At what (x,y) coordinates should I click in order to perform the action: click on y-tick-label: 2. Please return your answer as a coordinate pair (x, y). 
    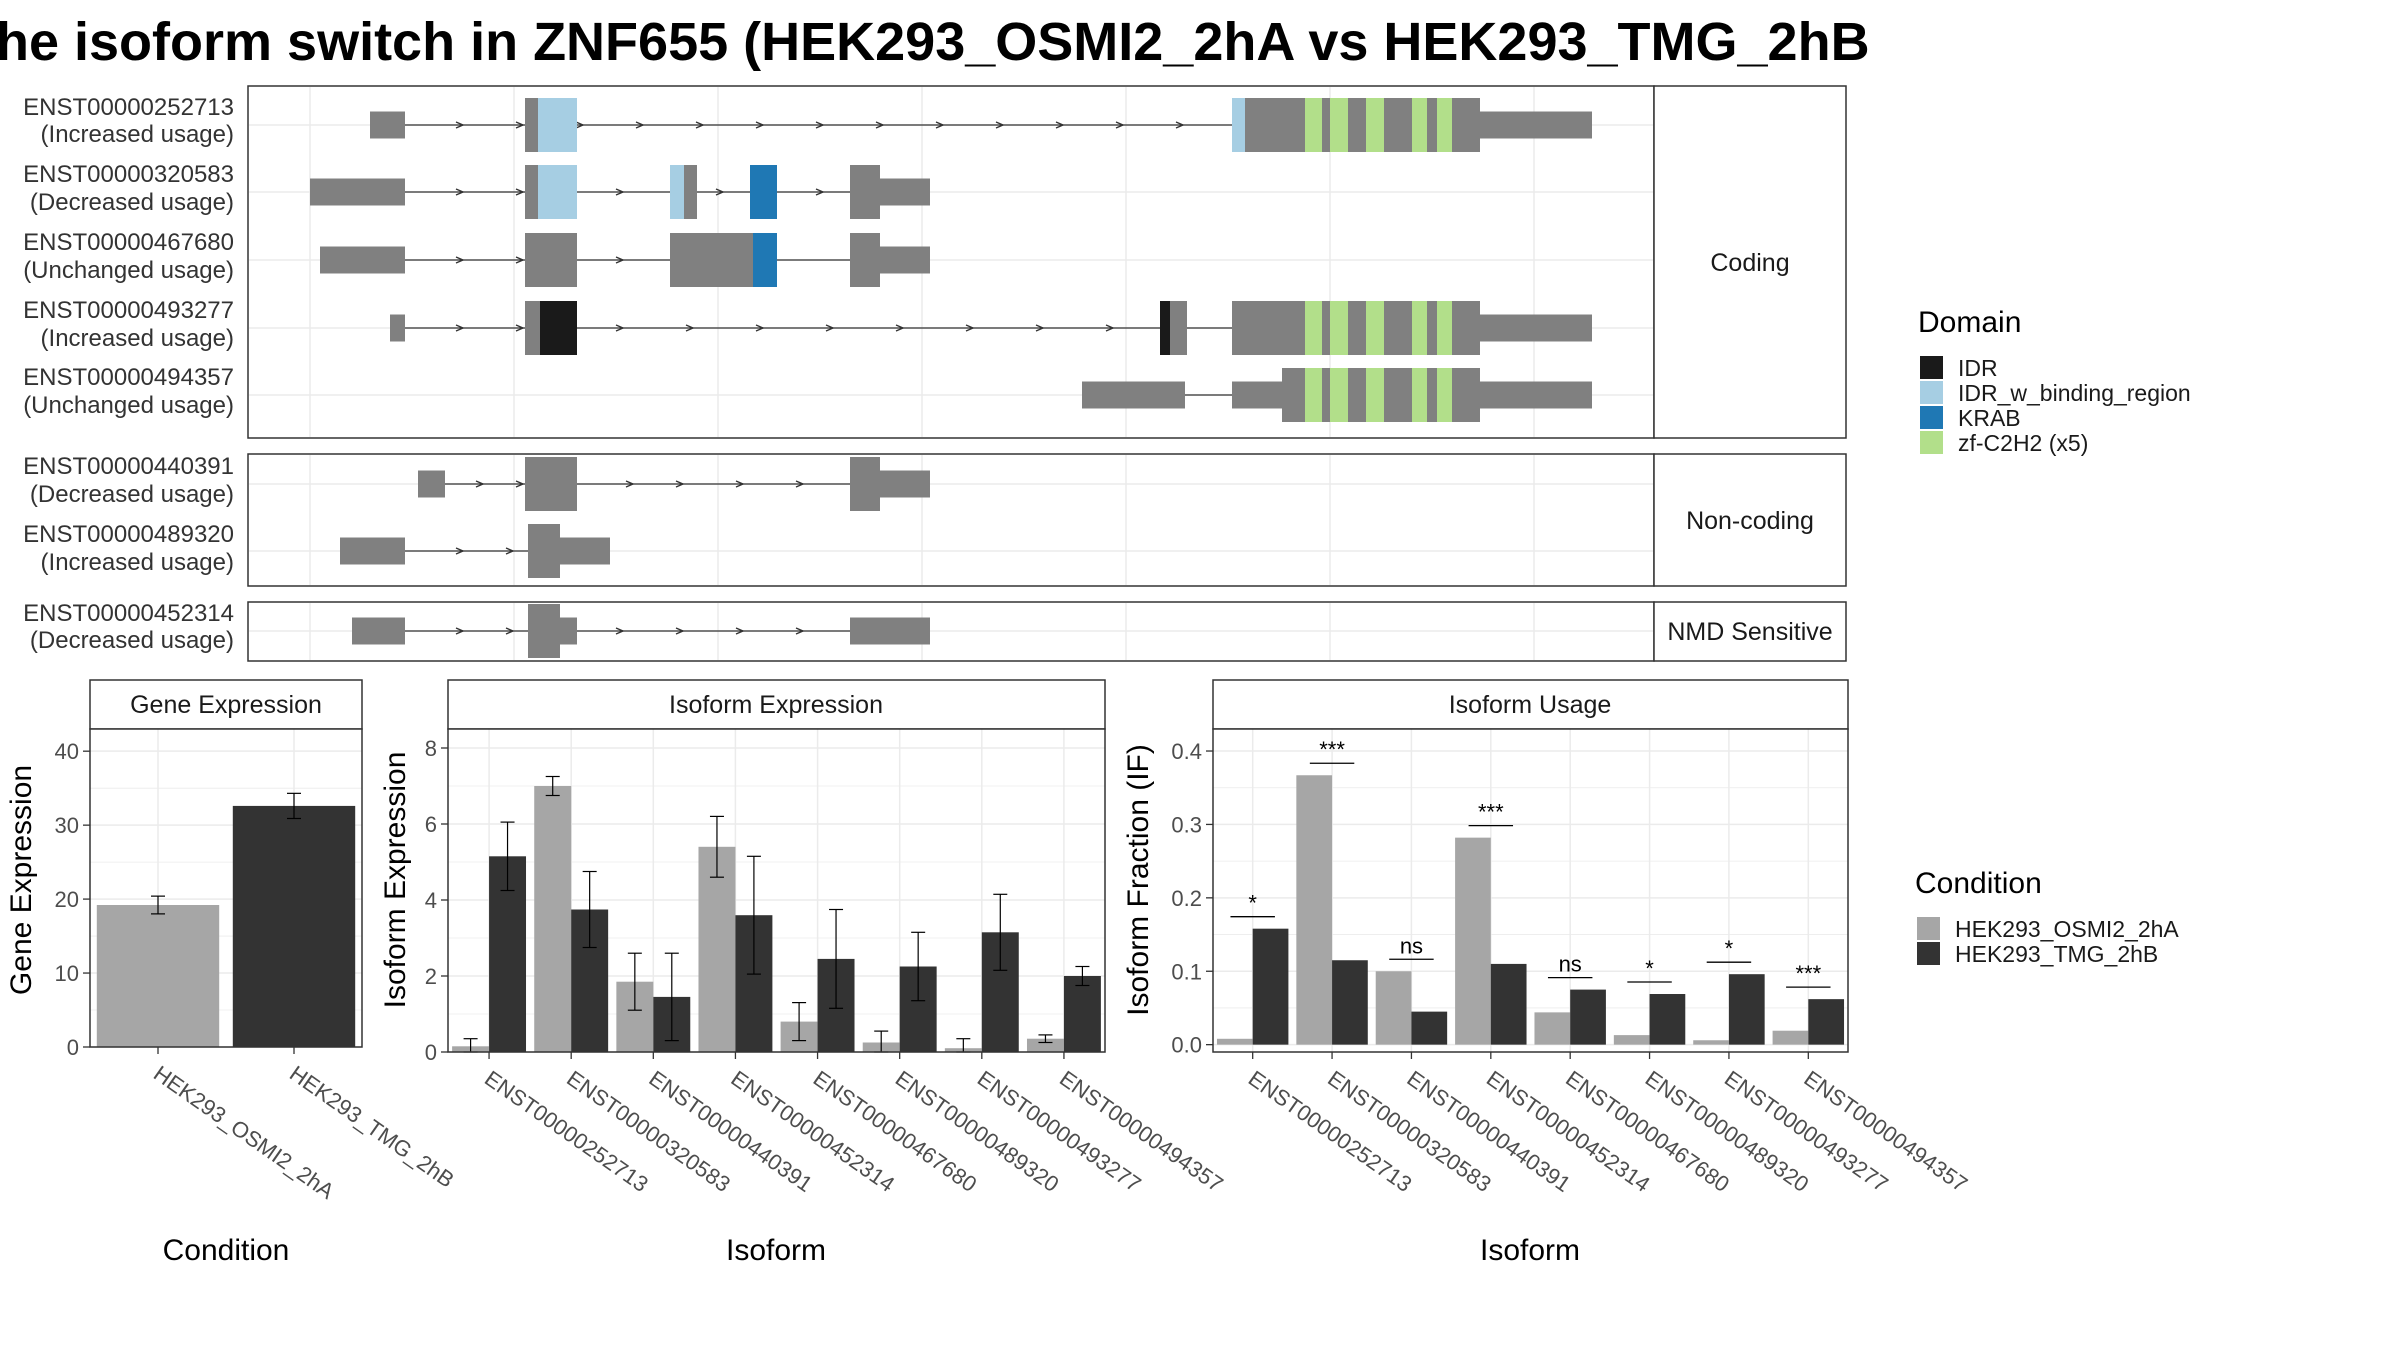
    Looking at the image, I should click on (431, 976).